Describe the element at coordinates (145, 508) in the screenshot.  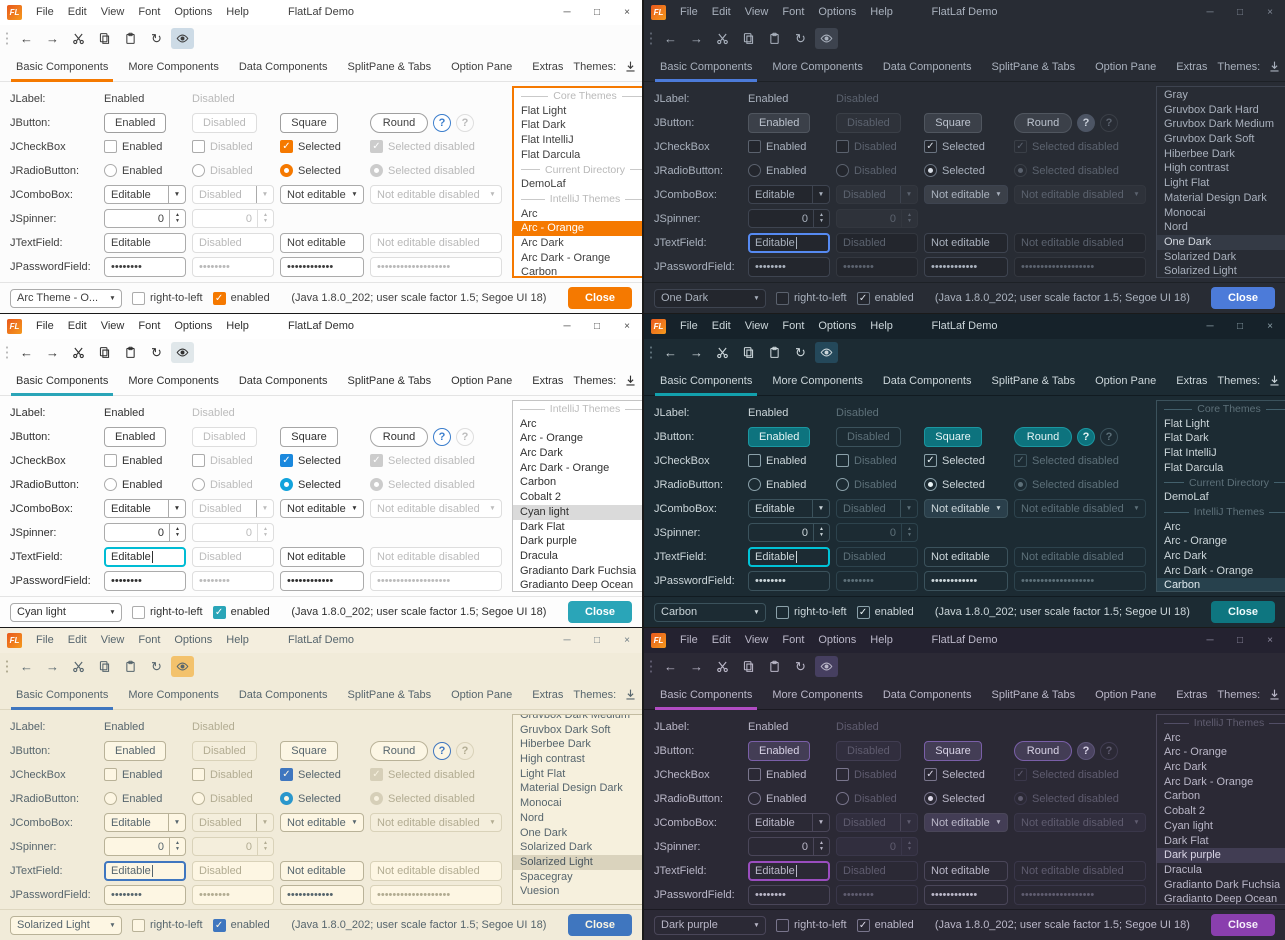
I see `jcombobox-editable: Editable ▼` at that location.